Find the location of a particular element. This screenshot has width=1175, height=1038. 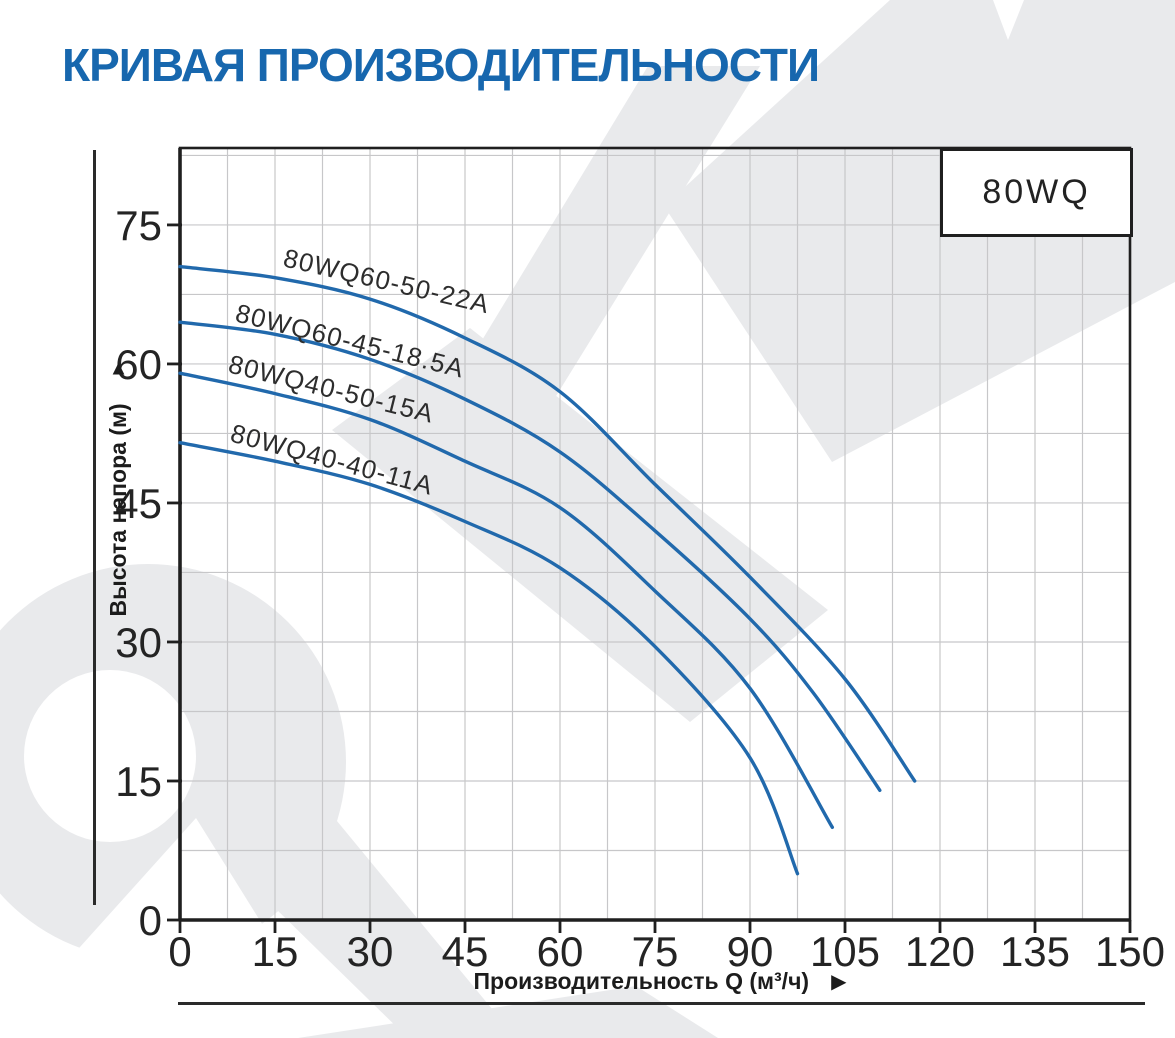

x-axis-label: Производительность Q (м³/ч) ▶ is located at coordinates (660, 981).